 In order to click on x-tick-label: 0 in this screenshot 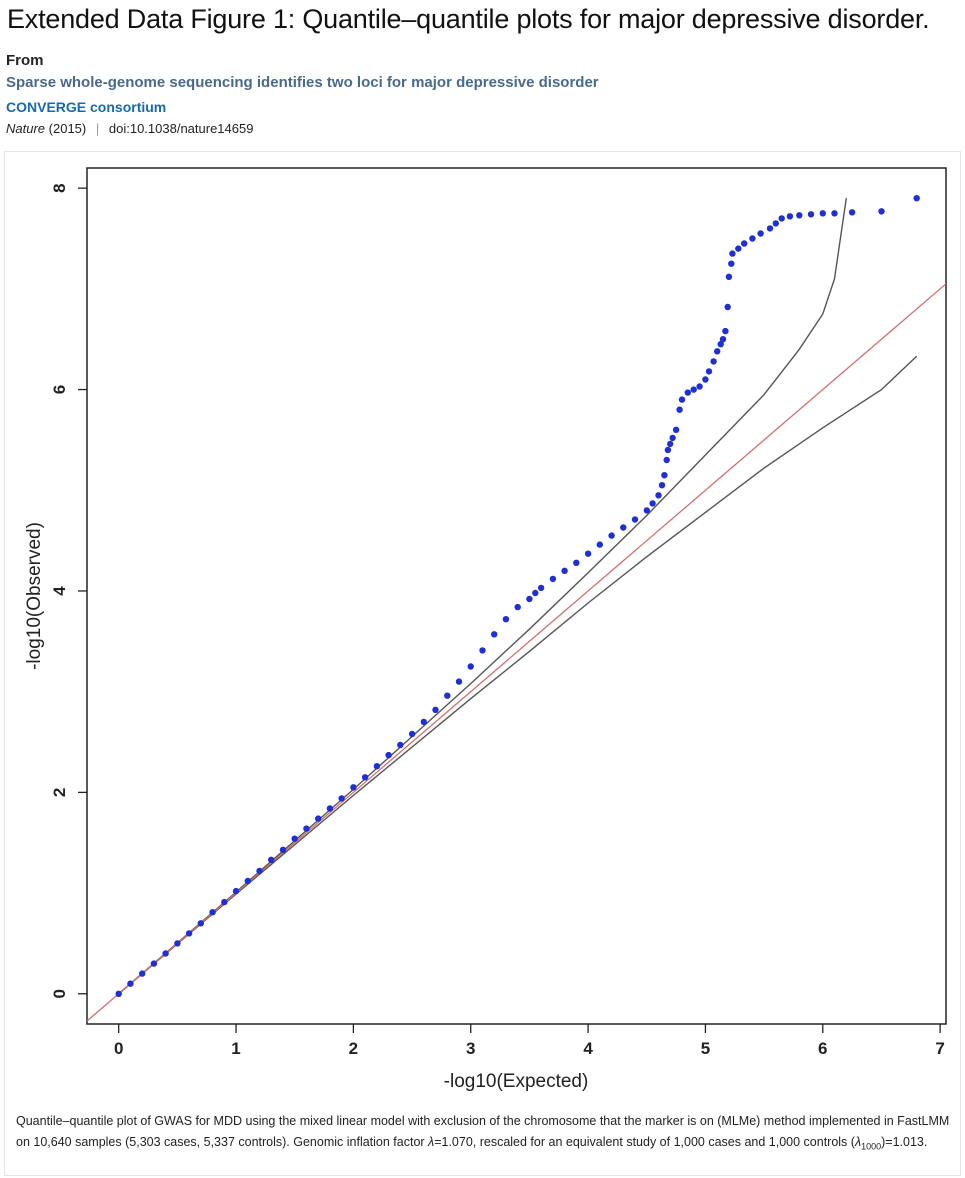, I will do `click(118, 1048)`.